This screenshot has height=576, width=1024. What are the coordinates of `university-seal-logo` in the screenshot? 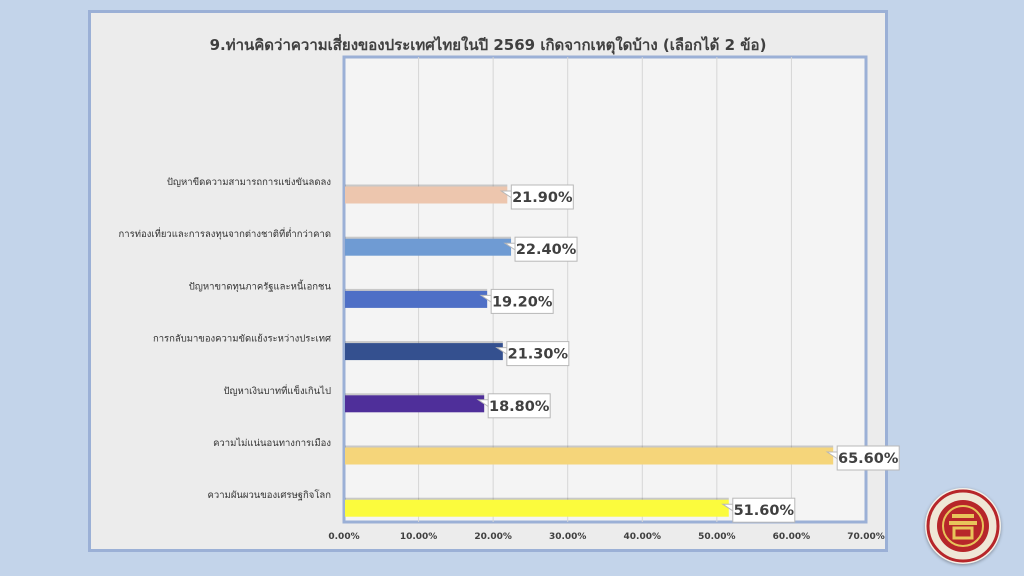 It's located at (963, 526).